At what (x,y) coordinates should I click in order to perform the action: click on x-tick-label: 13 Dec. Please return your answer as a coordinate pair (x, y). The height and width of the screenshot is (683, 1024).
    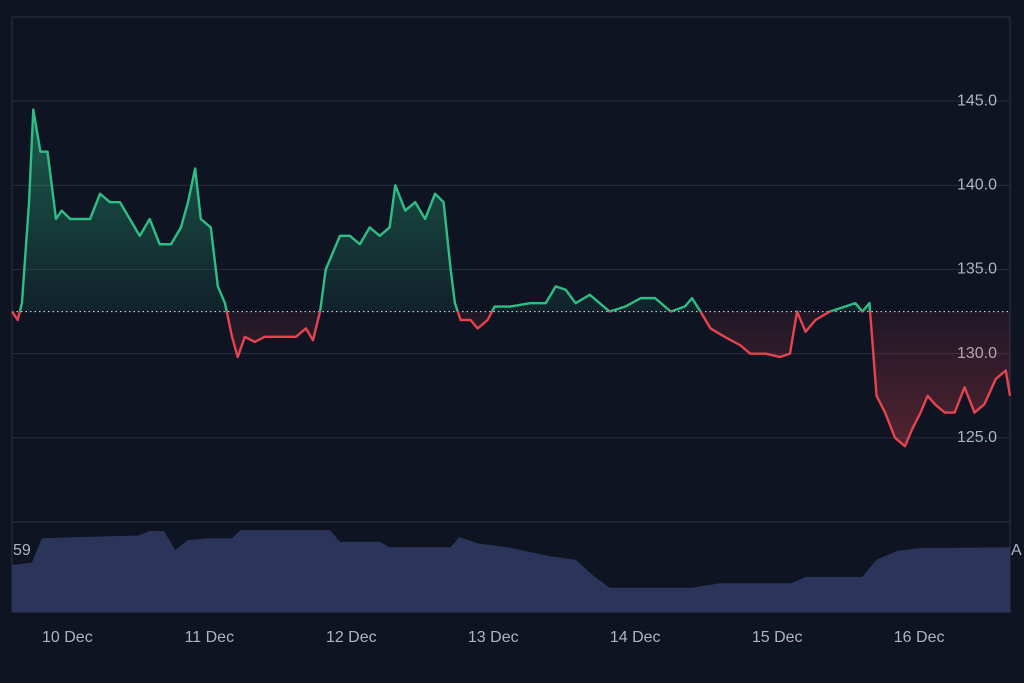
    Looking at the image, I should click on (493, 637).